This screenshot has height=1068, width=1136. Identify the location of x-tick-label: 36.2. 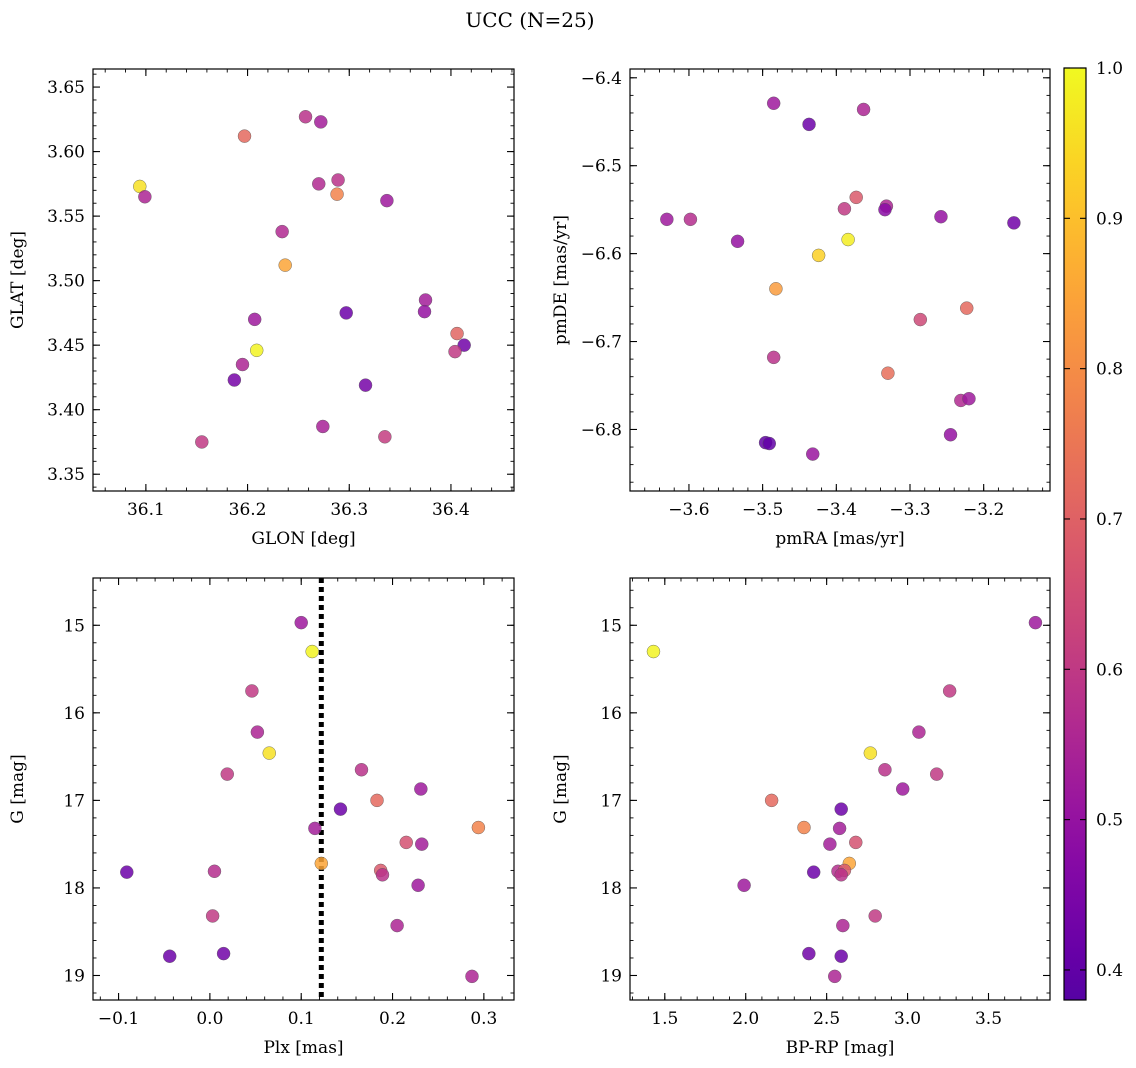
(248, 510).